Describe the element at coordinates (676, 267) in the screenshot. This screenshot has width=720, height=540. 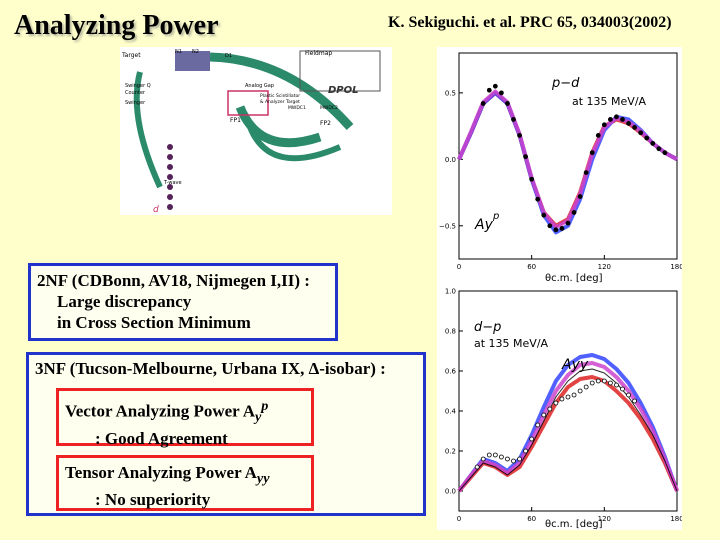
I see `ay-x-tick-label: 180` at that location.